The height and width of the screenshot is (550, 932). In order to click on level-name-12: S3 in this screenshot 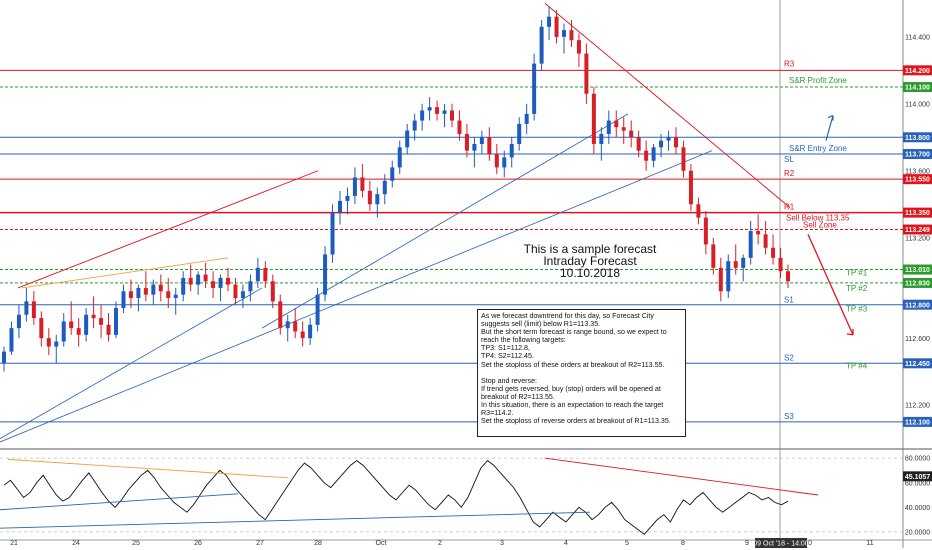, I will do `click(789, 416)`.